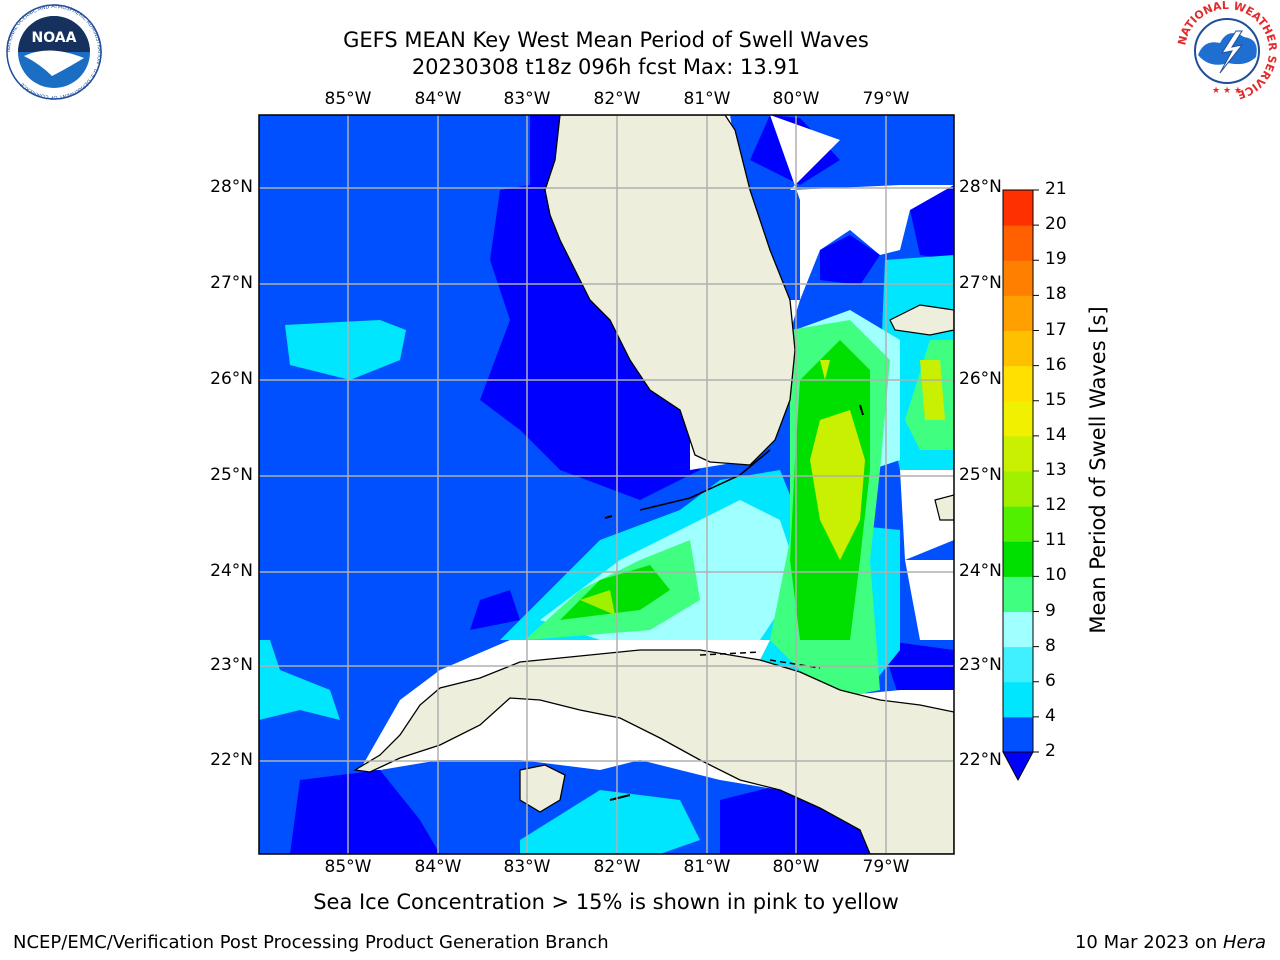  Describe the element at coordinates (1056, 294) in the screenshot. I see `colorbar-tick-label: 18` at that location.